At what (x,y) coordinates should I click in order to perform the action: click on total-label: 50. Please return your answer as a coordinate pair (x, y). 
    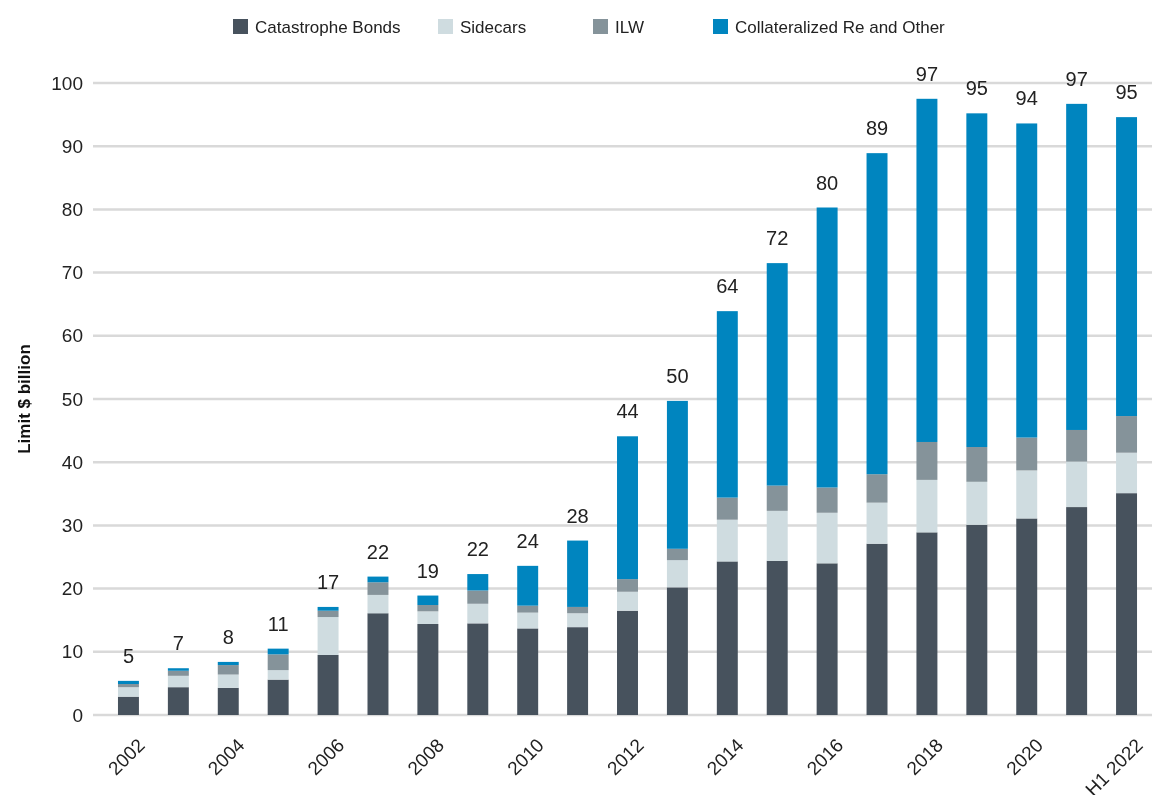
    Looking at the image, I should click on (677, 375).